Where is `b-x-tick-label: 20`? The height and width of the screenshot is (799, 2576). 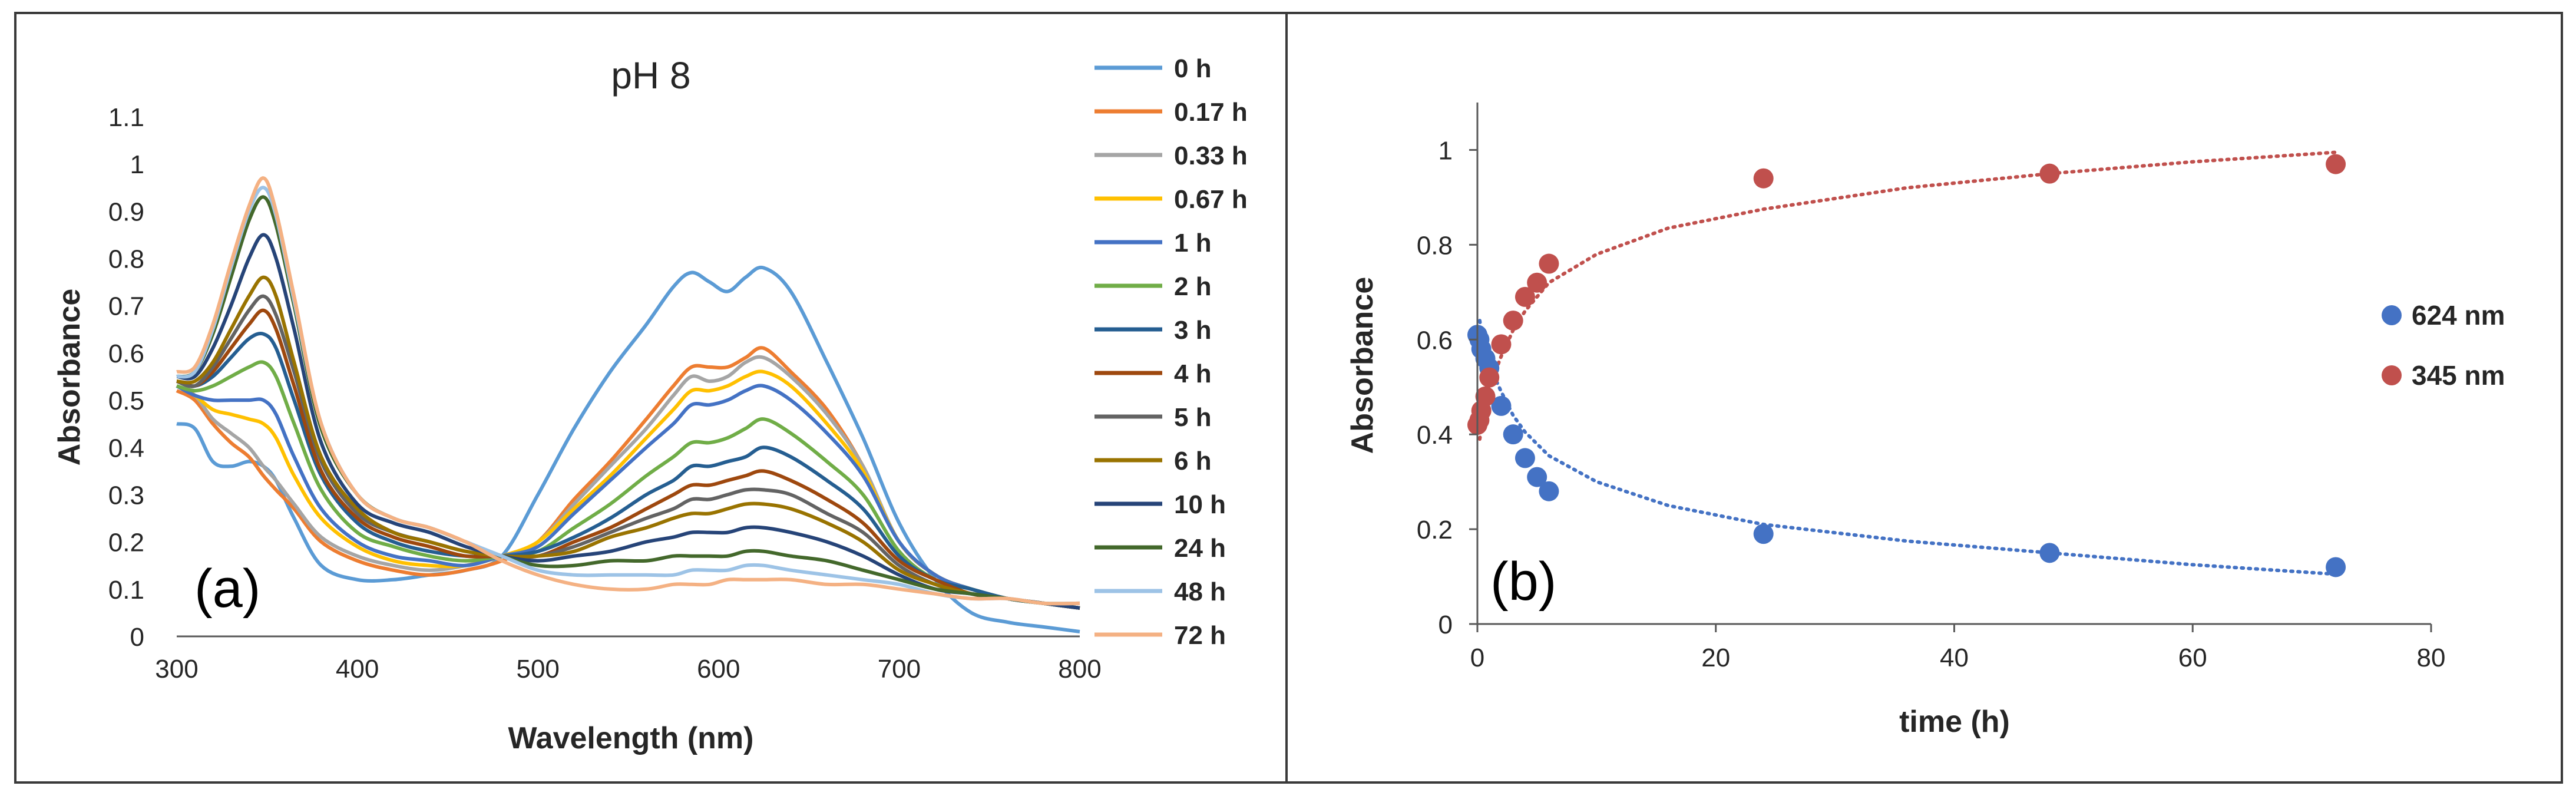
b-x-tick-label: 20 is located at coordinates (1715, 657).